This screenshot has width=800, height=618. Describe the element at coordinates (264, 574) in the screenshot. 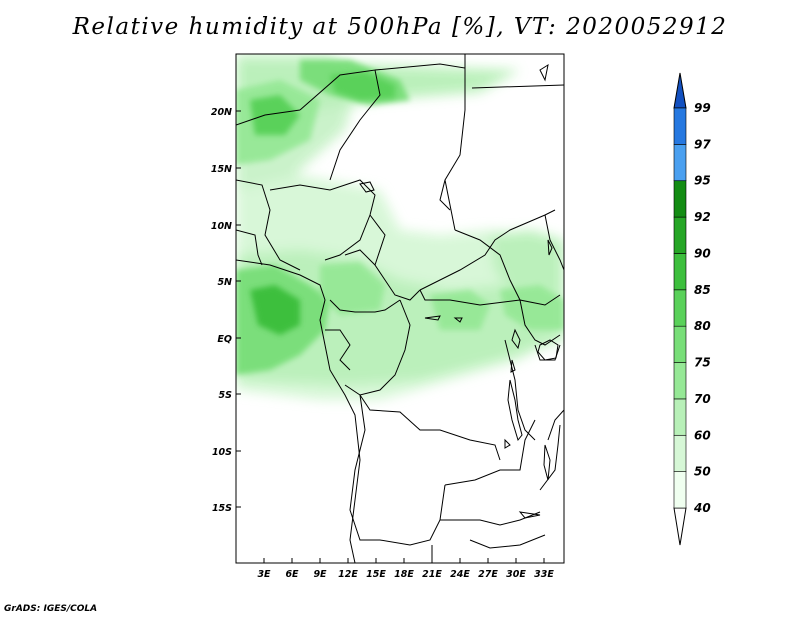

I see `lon-tick-label: 3E` at that location.